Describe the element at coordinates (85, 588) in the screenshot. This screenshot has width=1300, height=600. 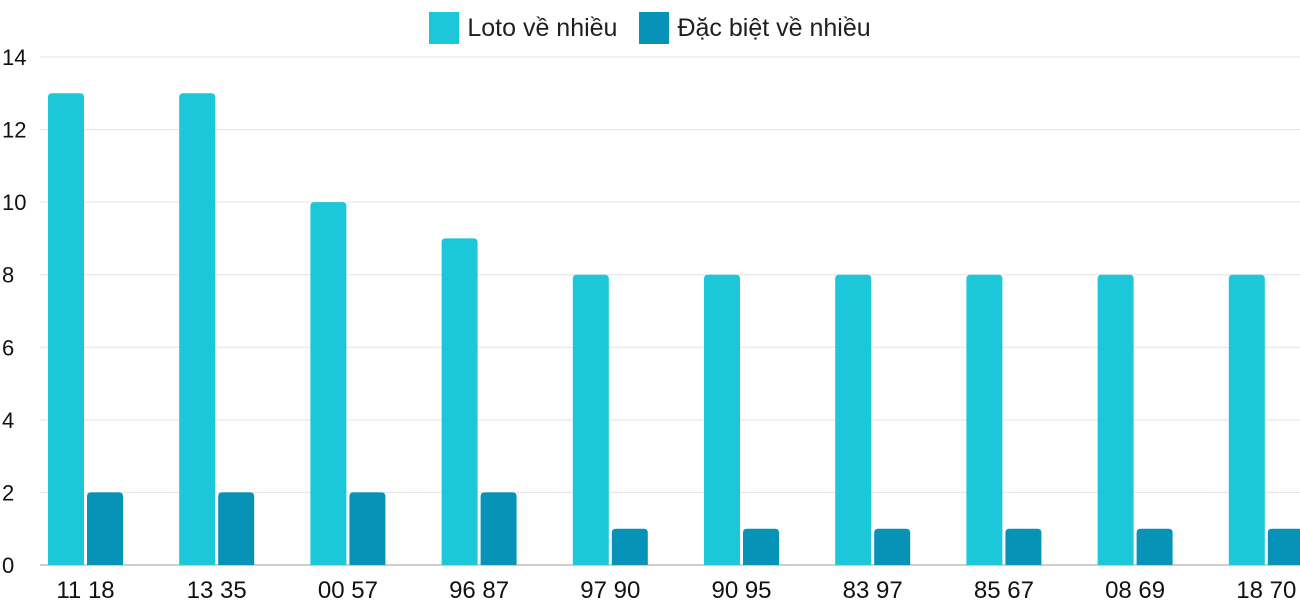
I see `x-tick-label: 11 18` at that location.